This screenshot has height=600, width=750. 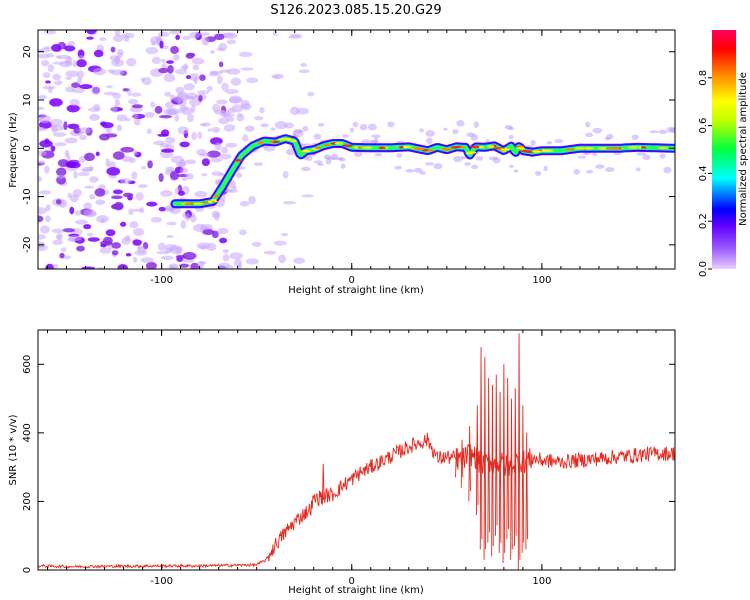 I want to click on snr-xtick-label: 100, so click(x=541, y=581).